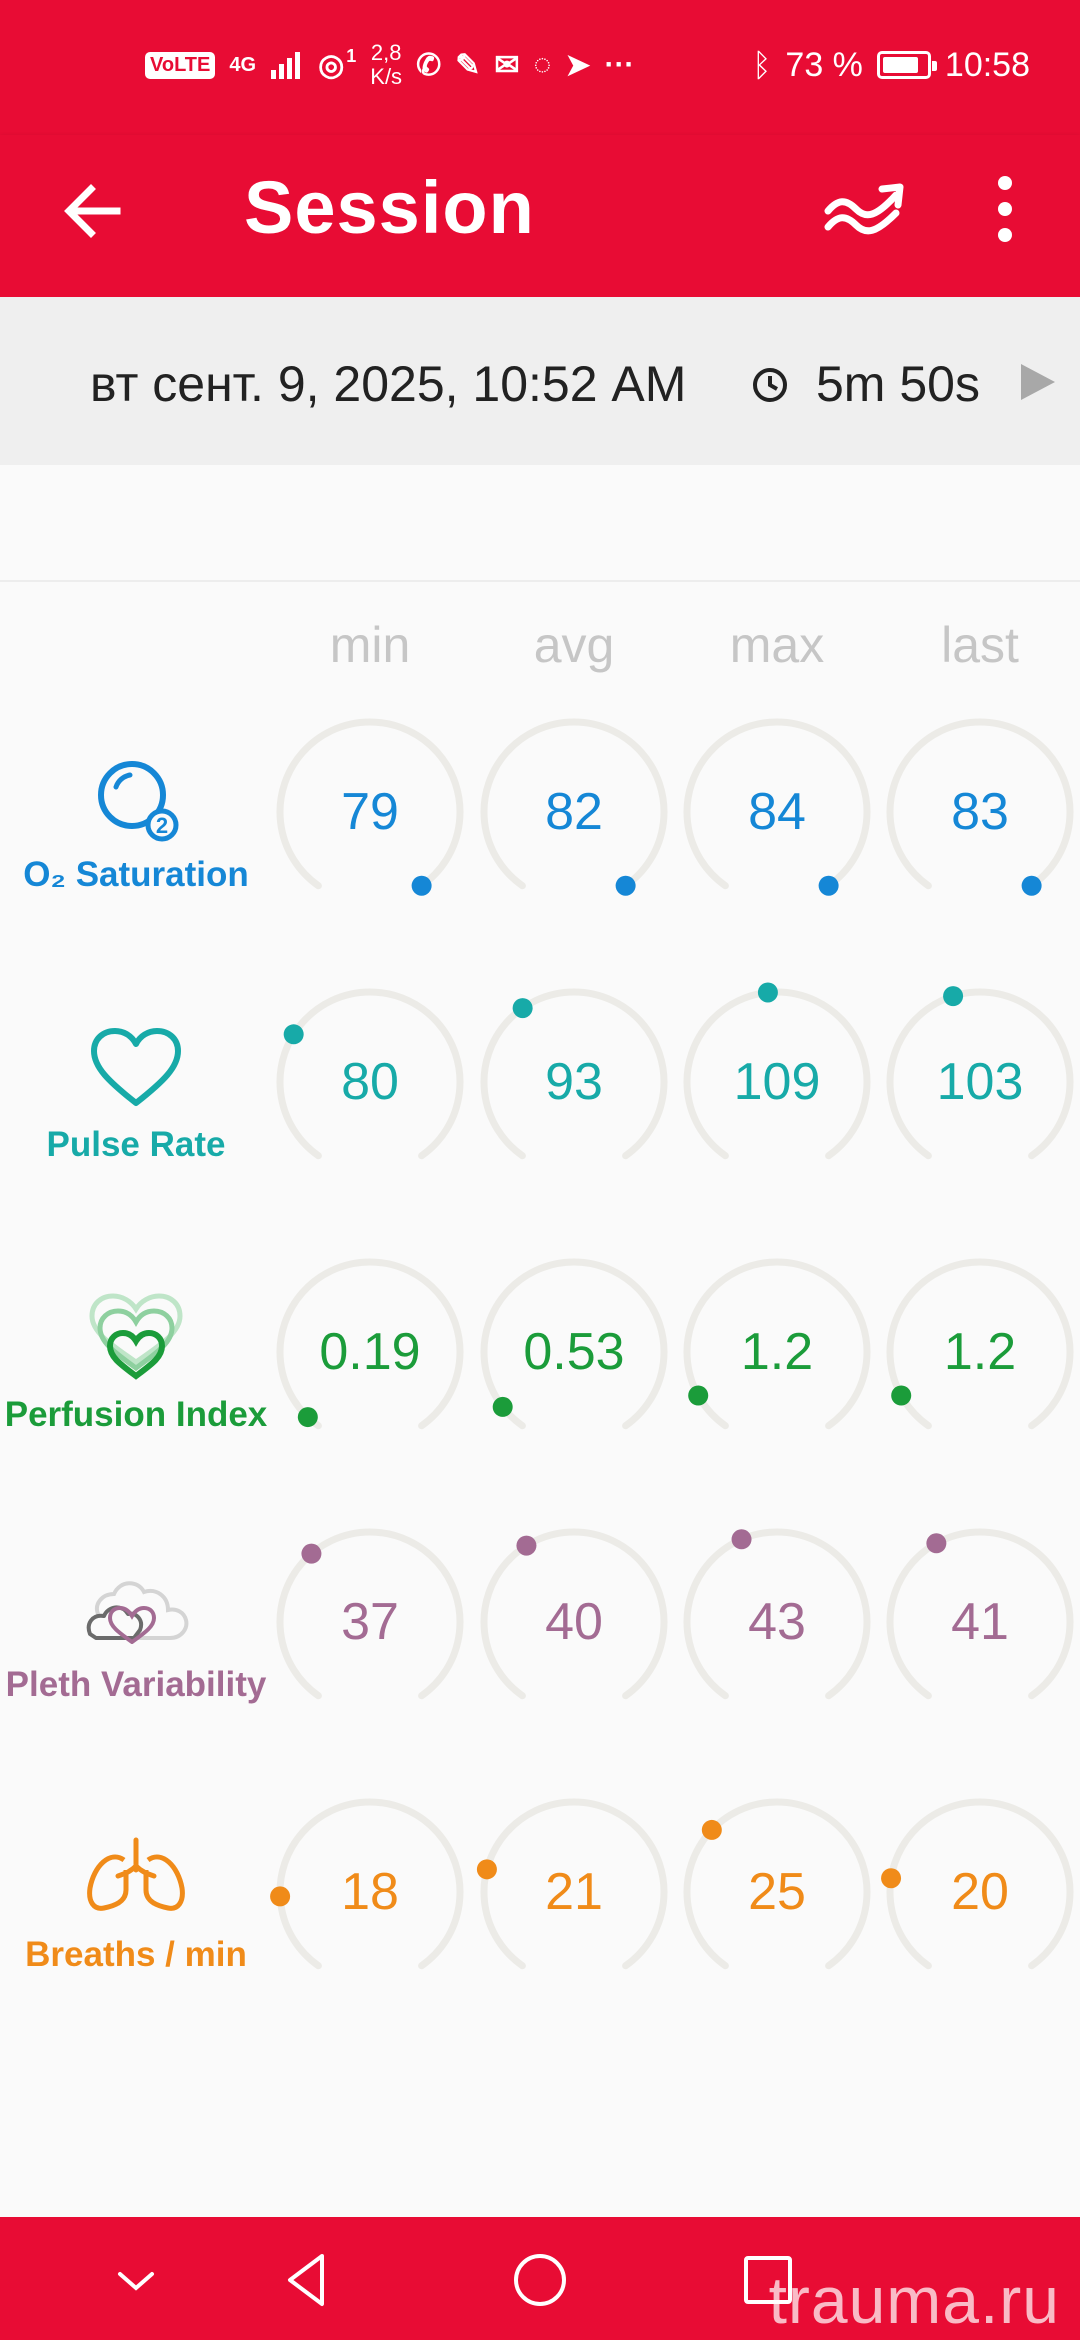 The height and width of the screenshot is (2340, 1080). I want to click on metric-label-breaths: Breaths / min, so click(136, 1954).